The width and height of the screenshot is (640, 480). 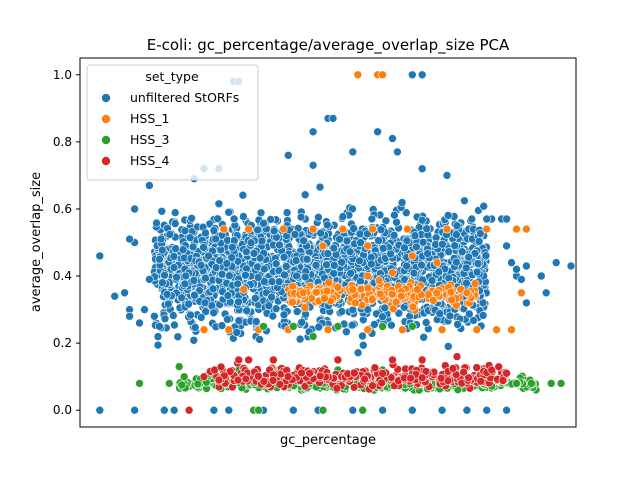 What do you see at coordinates (170, 129) in the screenshot?
I see `legend-entries: unfiltered StORFs HSS_1 HSS_3 HSS_4` at bounding box center [170, 129].